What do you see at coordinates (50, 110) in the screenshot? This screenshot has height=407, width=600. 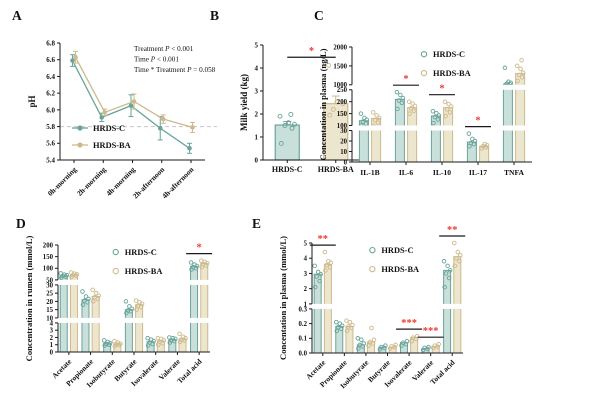 I see `y-tick-label: 6.0` at bounding box center [50, 110].